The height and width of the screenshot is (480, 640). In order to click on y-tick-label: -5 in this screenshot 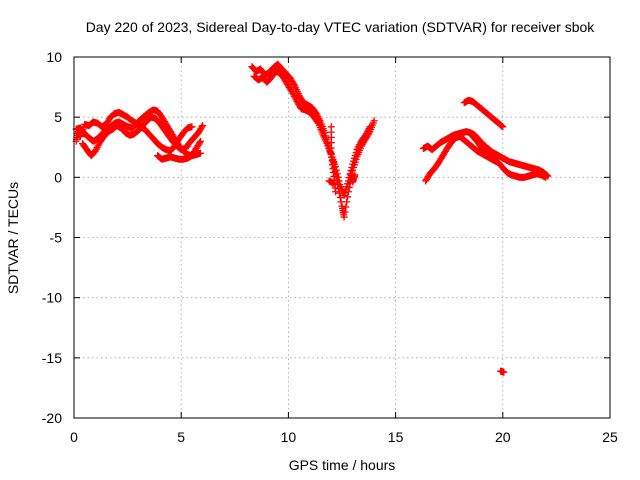, I will do `click(56, 238)`.